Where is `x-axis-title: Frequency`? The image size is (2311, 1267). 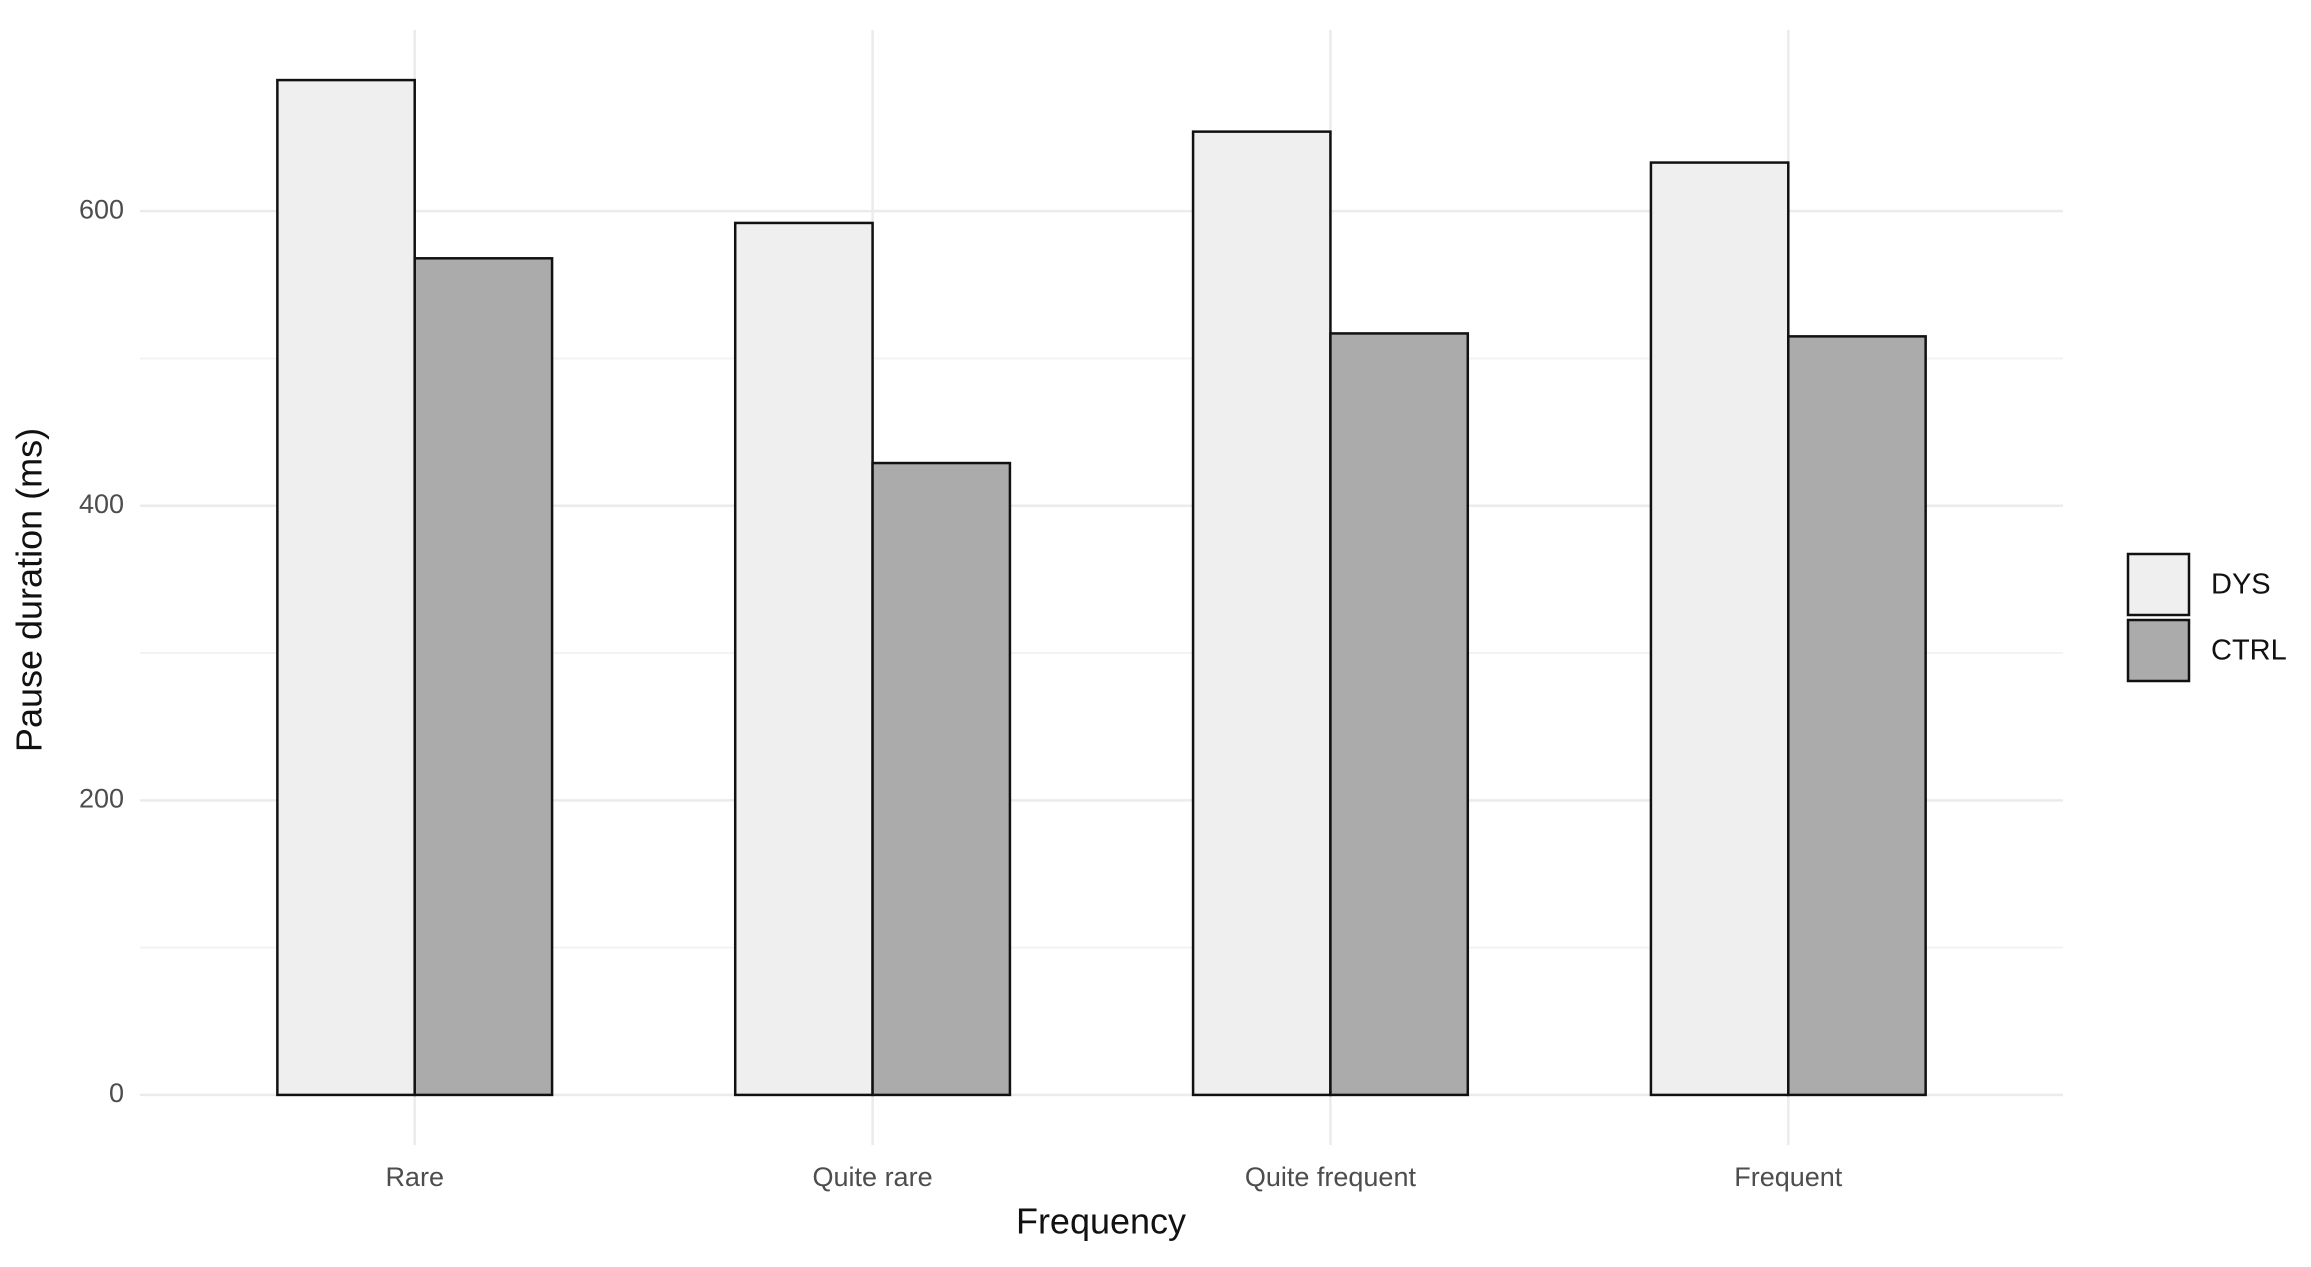
x-axis-title: Frequency is located at coordinates (1101, 1221).